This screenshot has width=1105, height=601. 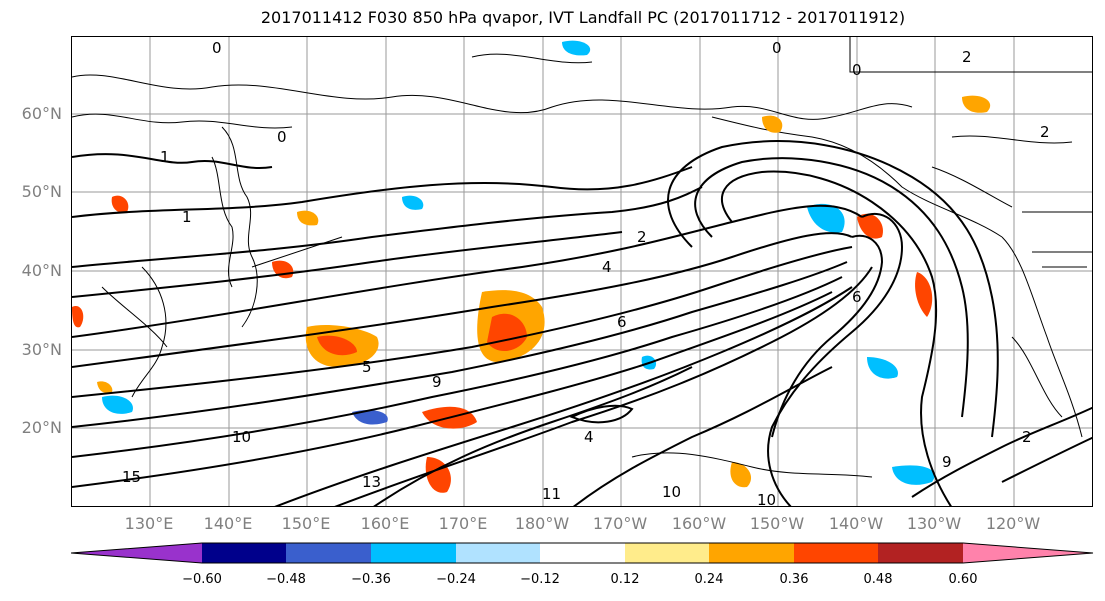 What do you see at coordinates (41, 113) in the screenshot?
I see `lat-label-60n: 60°N` at bounding box center [41, 113].